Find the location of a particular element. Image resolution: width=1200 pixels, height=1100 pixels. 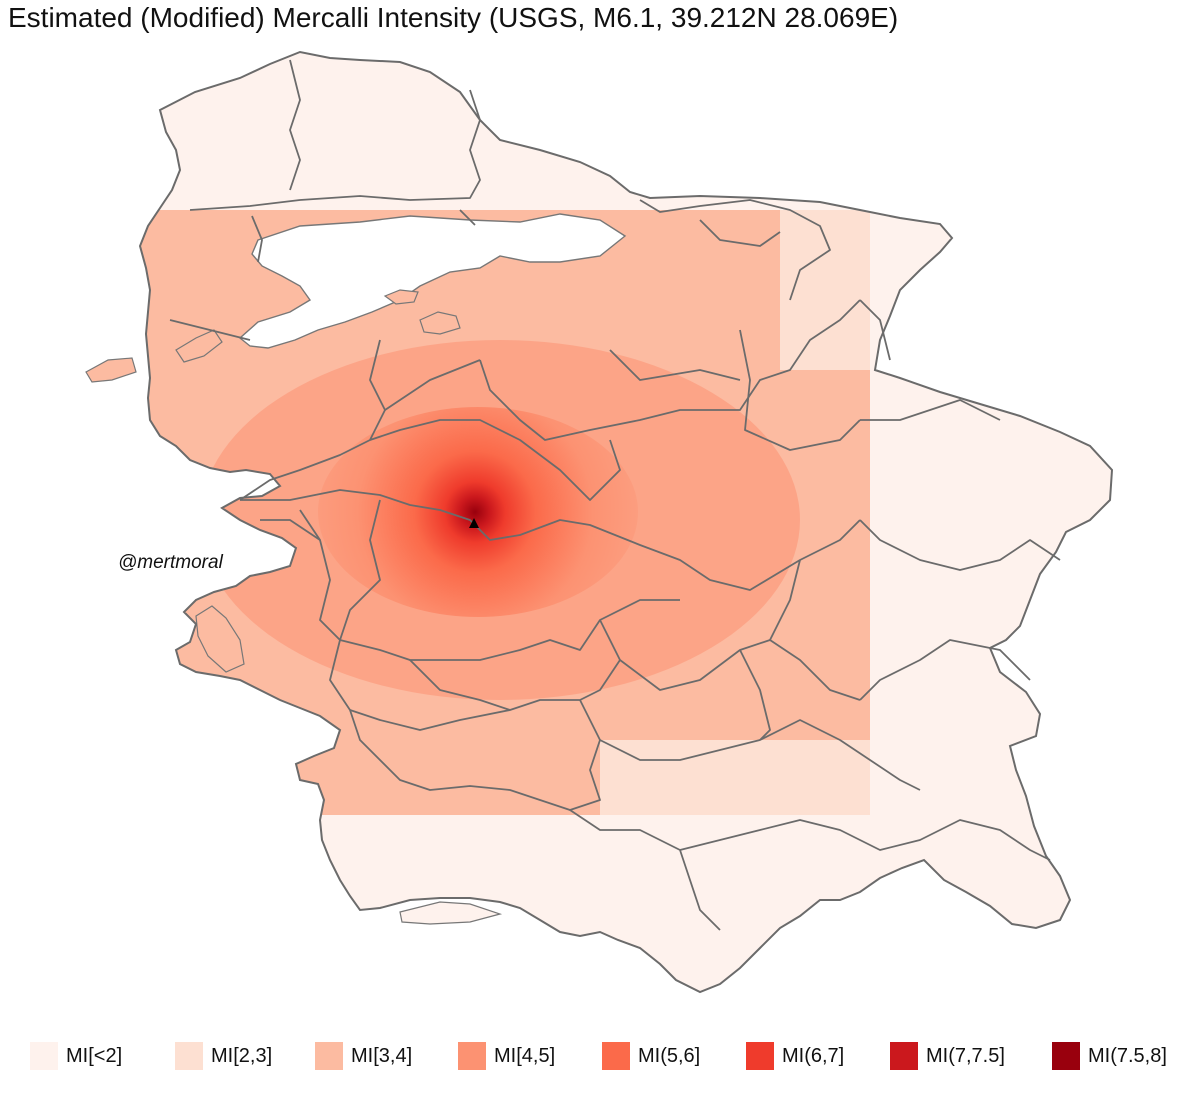

legend-label: MI(7,7.5] is located at coordinates (965, 1055).